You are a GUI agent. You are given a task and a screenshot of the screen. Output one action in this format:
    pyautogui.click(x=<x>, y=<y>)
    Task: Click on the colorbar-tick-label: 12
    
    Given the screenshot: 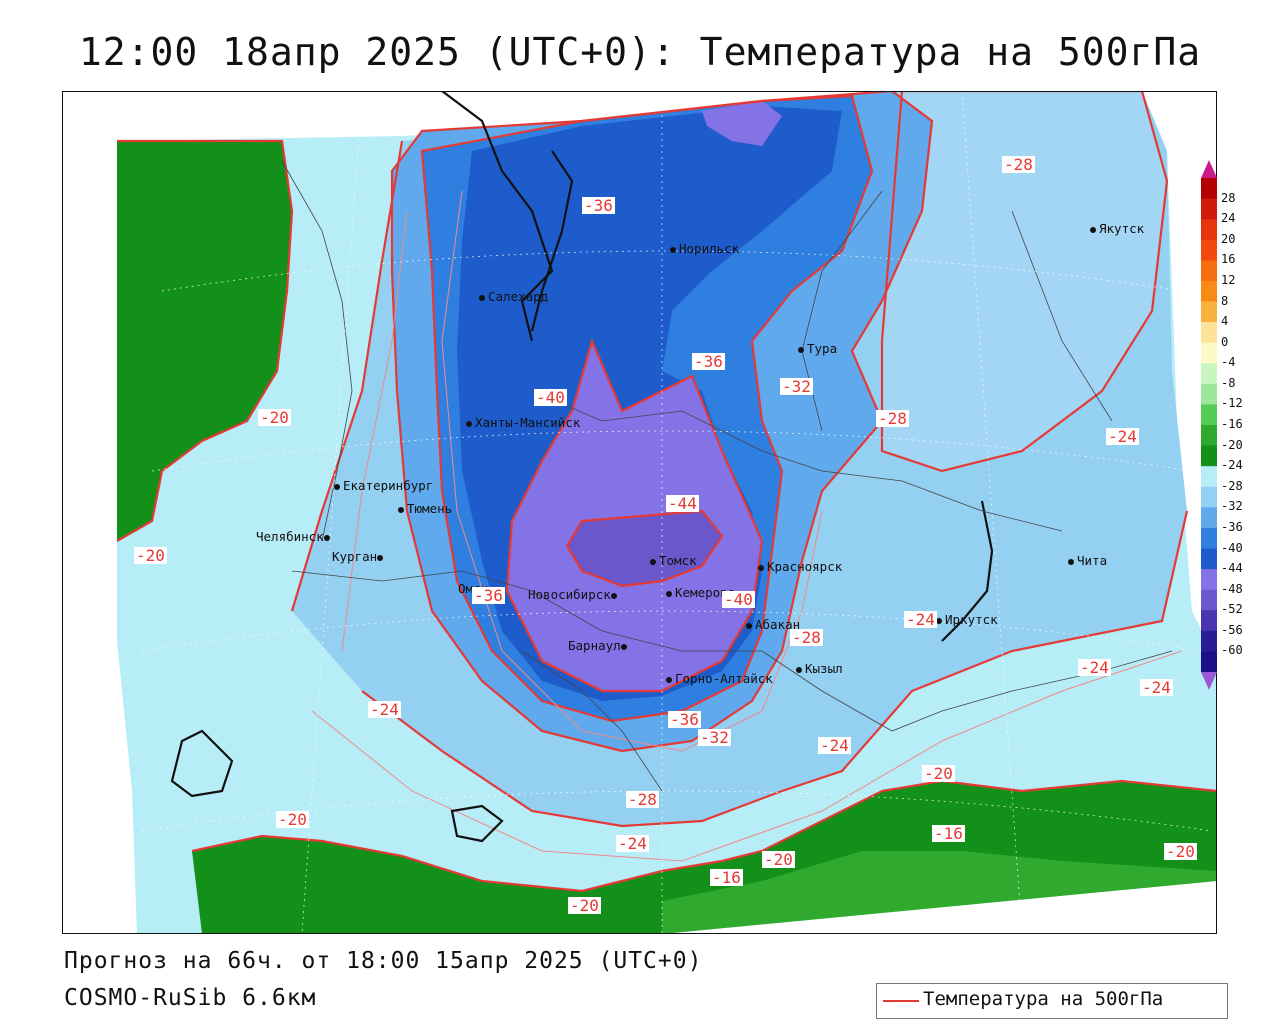 What is the action you would take?
    pyautogui.click(x=1228, y=279)
    